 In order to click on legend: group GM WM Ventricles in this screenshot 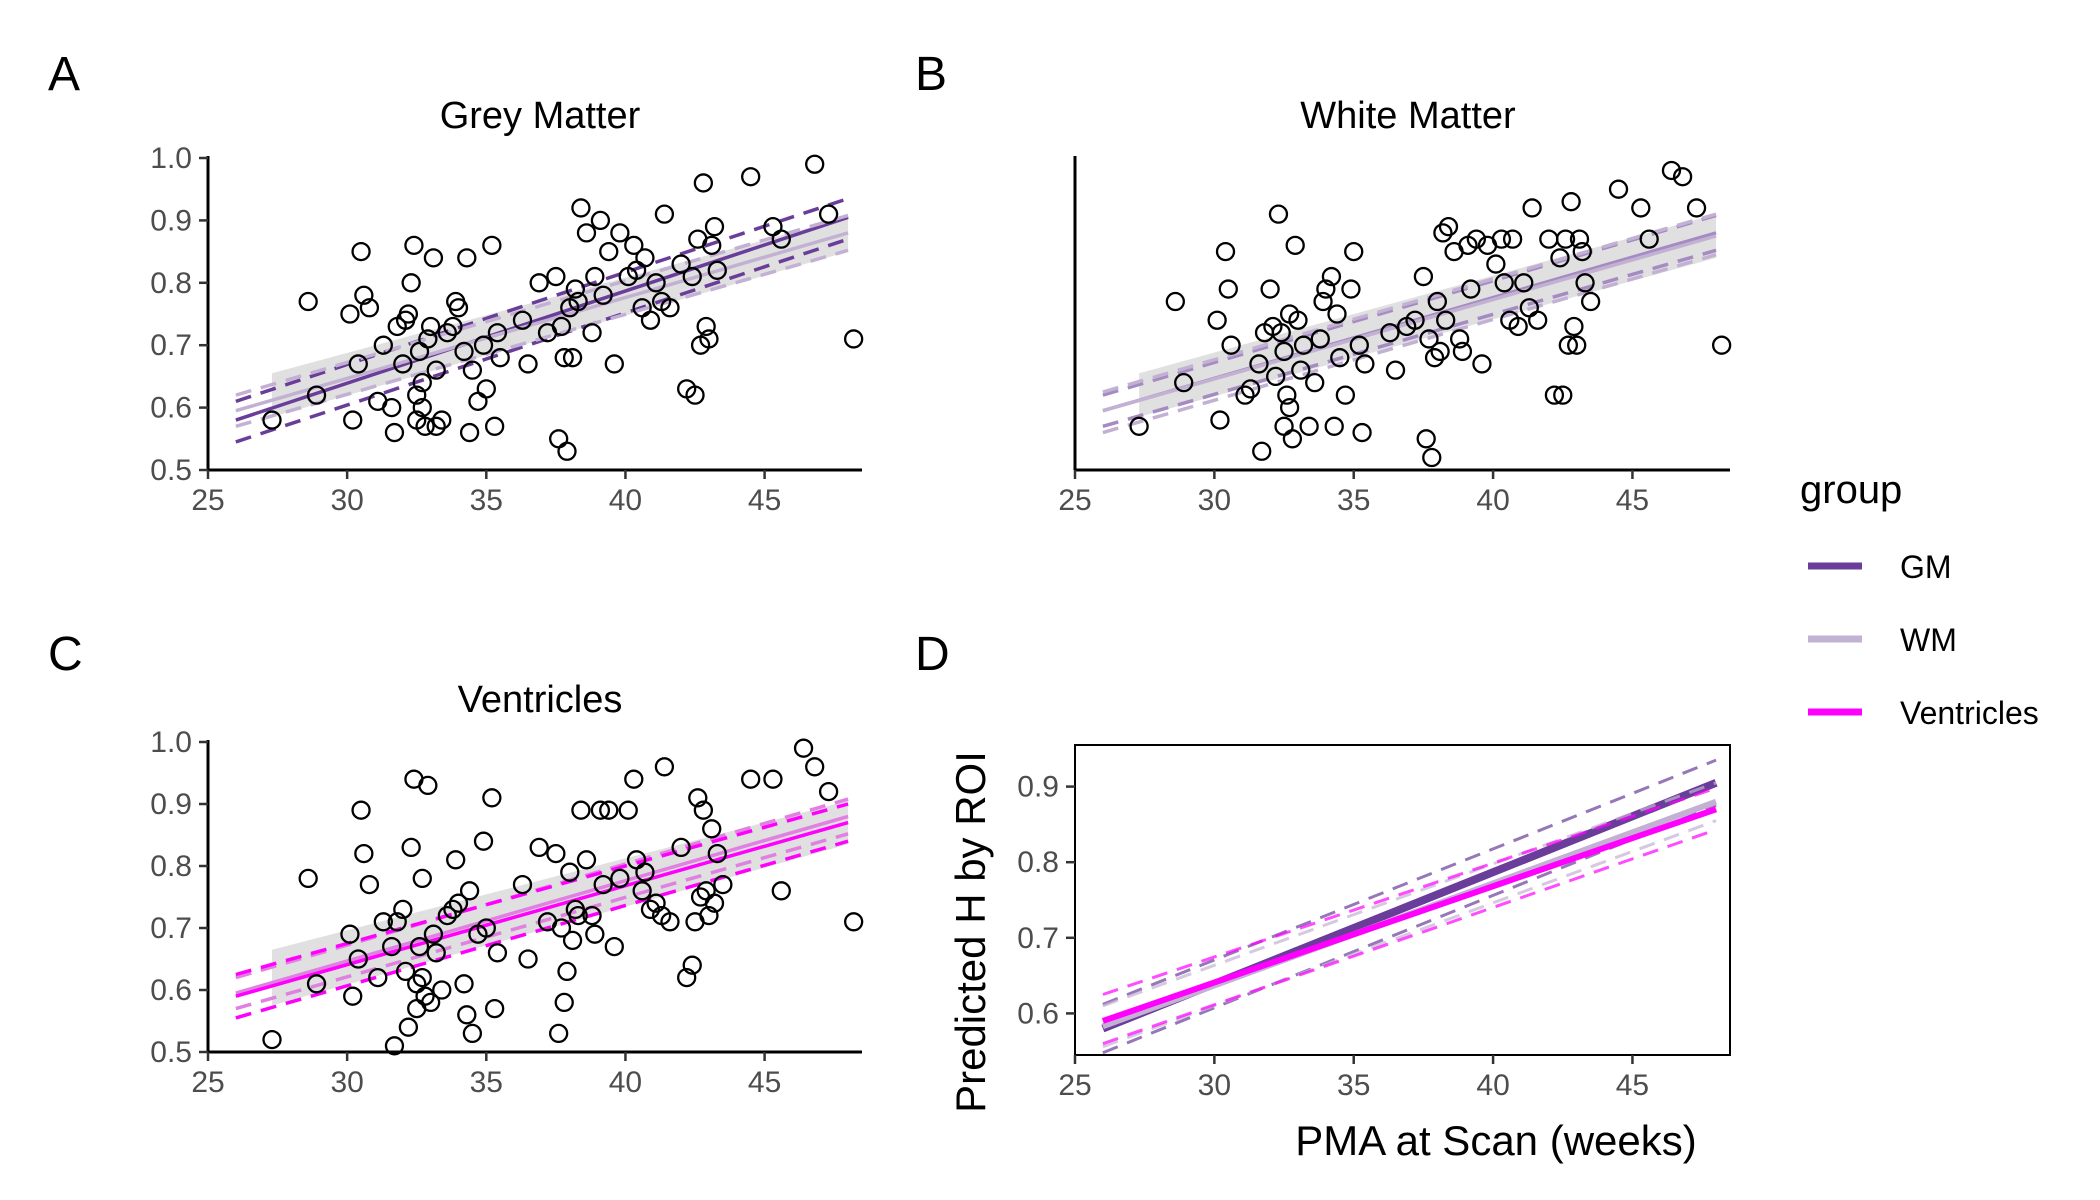, I will do `click(1919, 599)`.